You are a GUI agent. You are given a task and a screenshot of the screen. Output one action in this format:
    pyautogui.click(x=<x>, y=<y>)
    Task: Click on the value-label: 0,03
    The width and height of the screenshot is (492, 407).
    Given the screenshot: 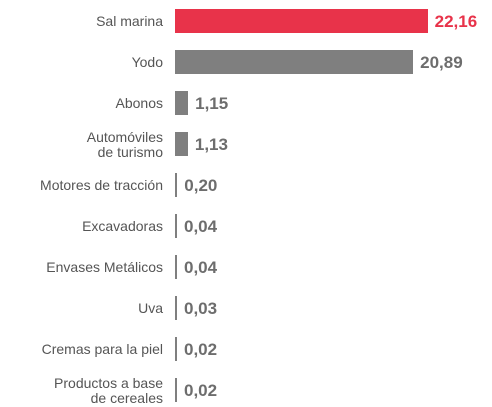 What is the action you would take?
    pyautogui.click(x=201, y=308)
    